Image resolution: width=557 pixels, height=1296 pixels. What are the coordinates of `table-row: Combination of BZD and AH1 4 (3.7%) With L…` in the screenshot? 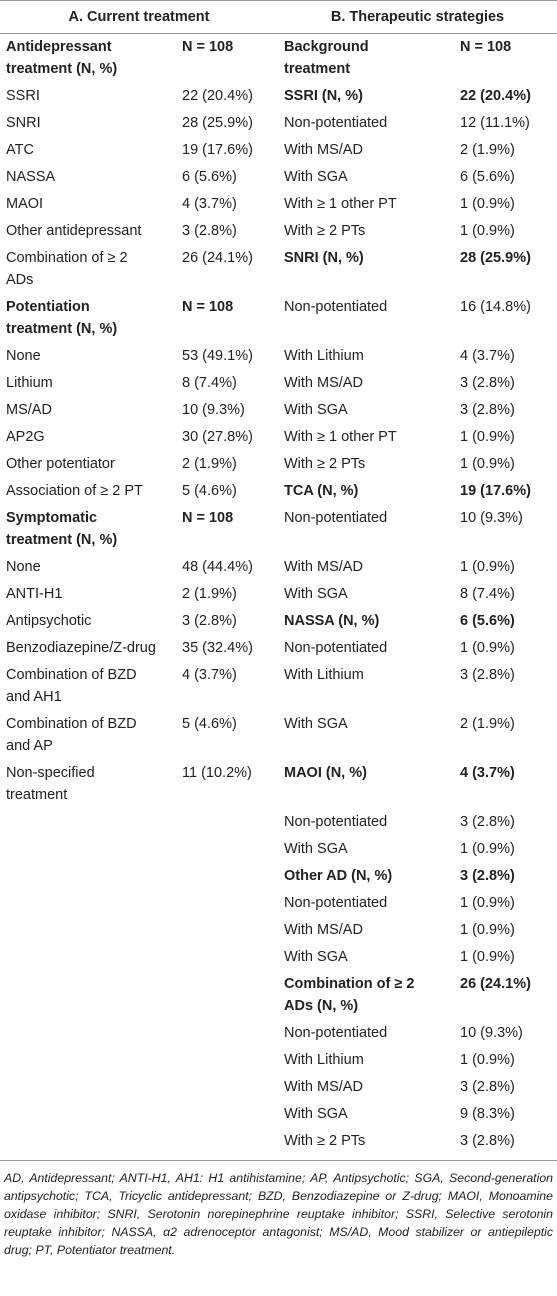 It's located at (278, 686).